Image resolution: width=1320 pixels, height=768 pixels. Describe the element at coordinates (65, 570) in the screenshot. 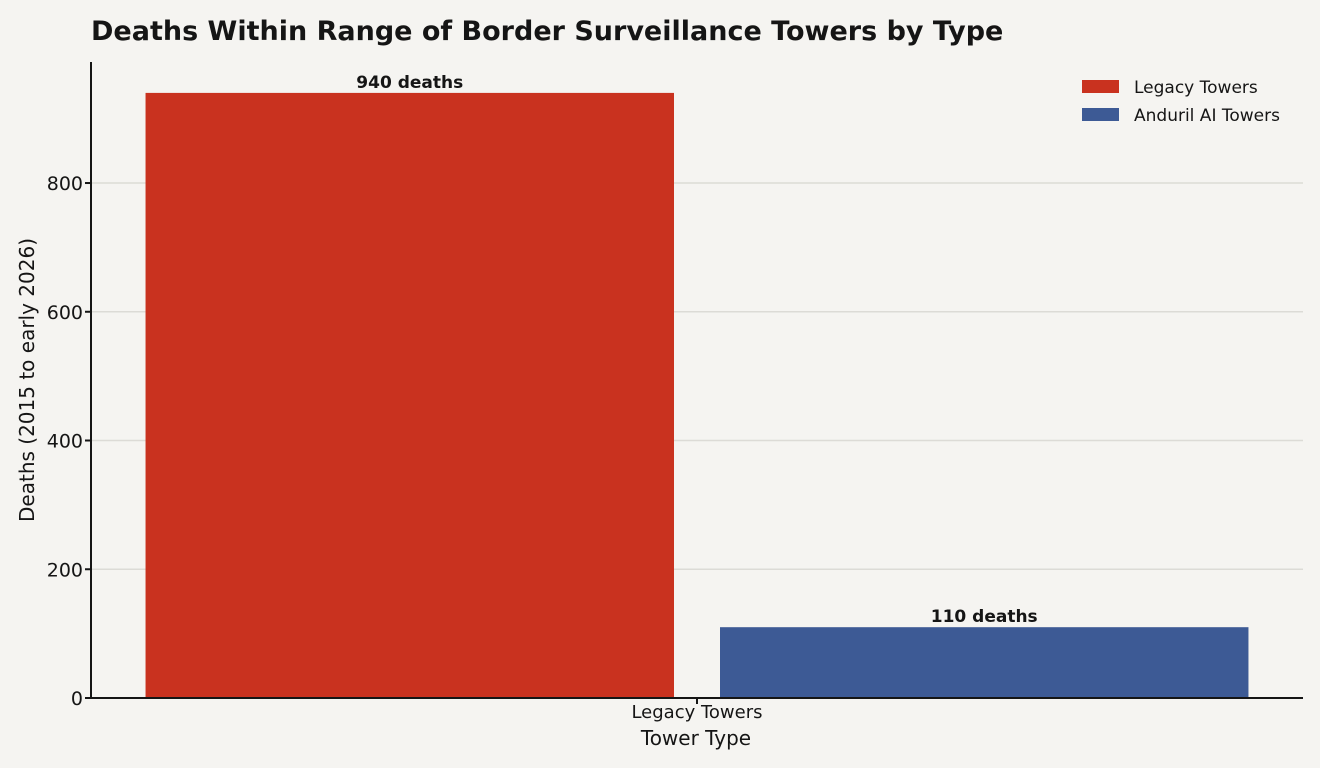

I see `y-tick-label: 200` at that location.